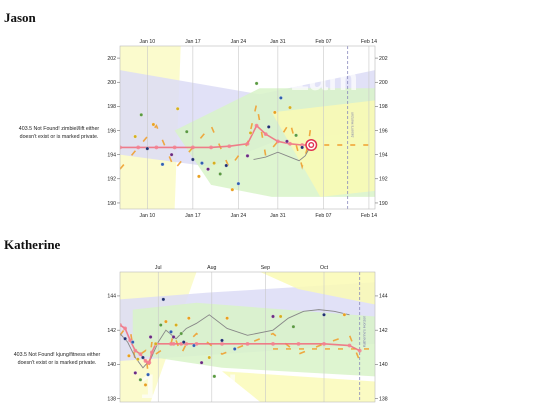  What do you see at coordinates (383, 180) in the screenshot?
I see `y-tick-label-right: 192` at bounding box center [383, 180].